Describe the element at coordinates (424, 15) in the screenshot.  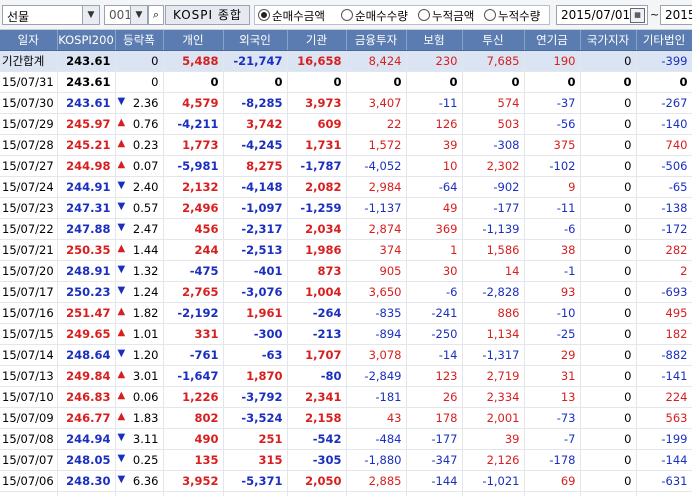
I see `radio-unchecked-icon` at that location.